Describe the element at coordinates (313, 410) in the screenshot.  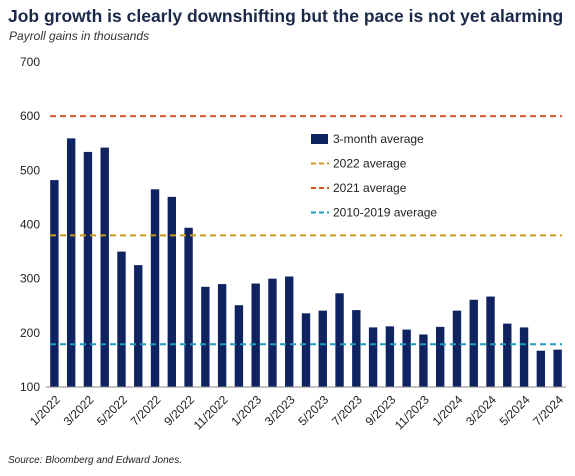
I see `x-tick-label: 5/2023` at that location.